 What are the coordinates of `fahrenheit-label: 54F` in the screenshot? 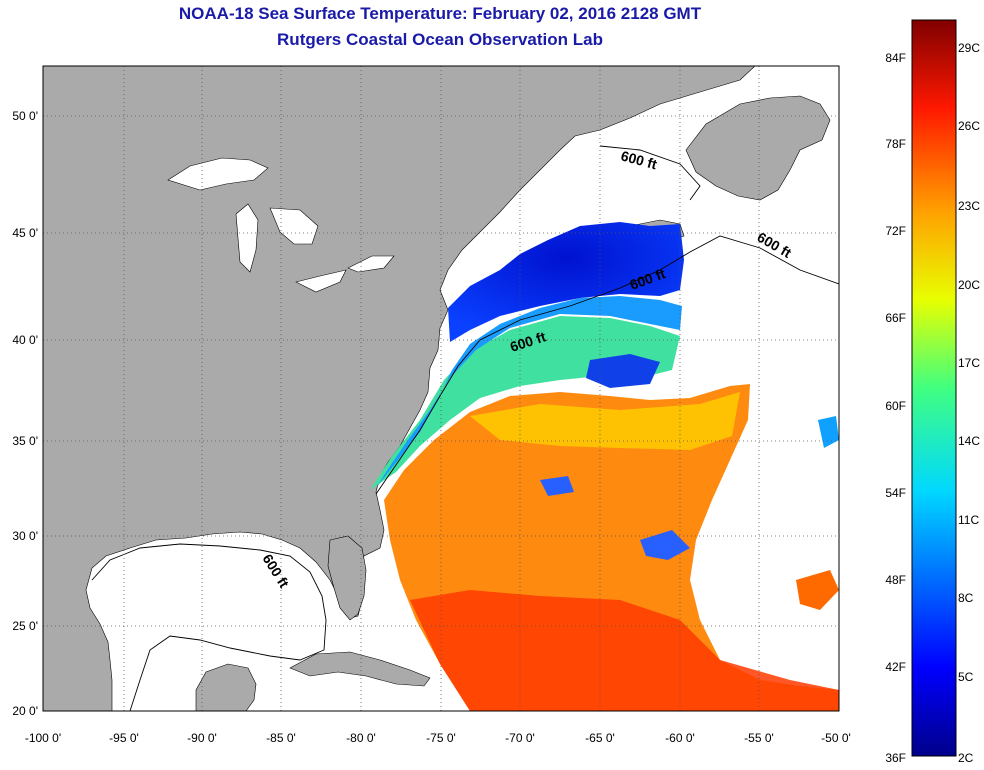 It's located at (895, 493).